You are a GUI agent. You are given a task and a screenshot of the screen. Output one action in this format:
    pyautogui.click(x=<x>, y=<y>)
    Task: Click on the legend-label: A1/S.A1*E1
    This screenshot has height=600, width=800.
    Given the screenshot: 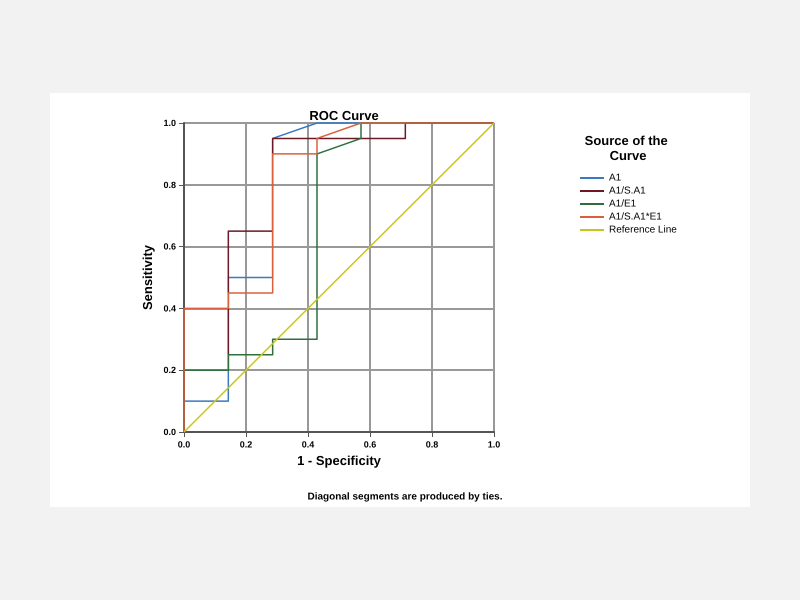 What is the action you would take?
    pyautogui.click(x=635, y=217)
    